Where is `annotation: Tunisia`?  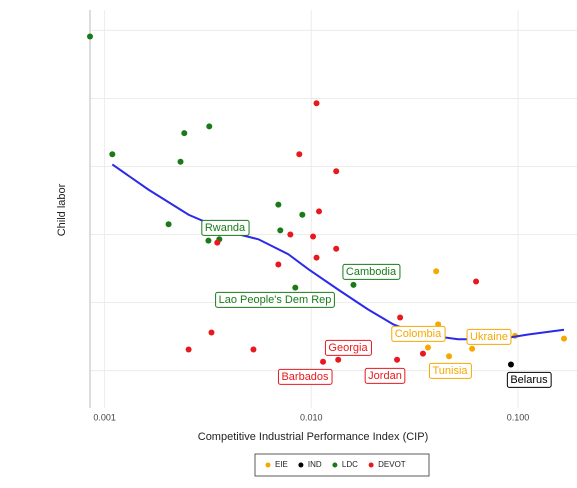
annotation: Tunisia is located at coordinates (450, 370).